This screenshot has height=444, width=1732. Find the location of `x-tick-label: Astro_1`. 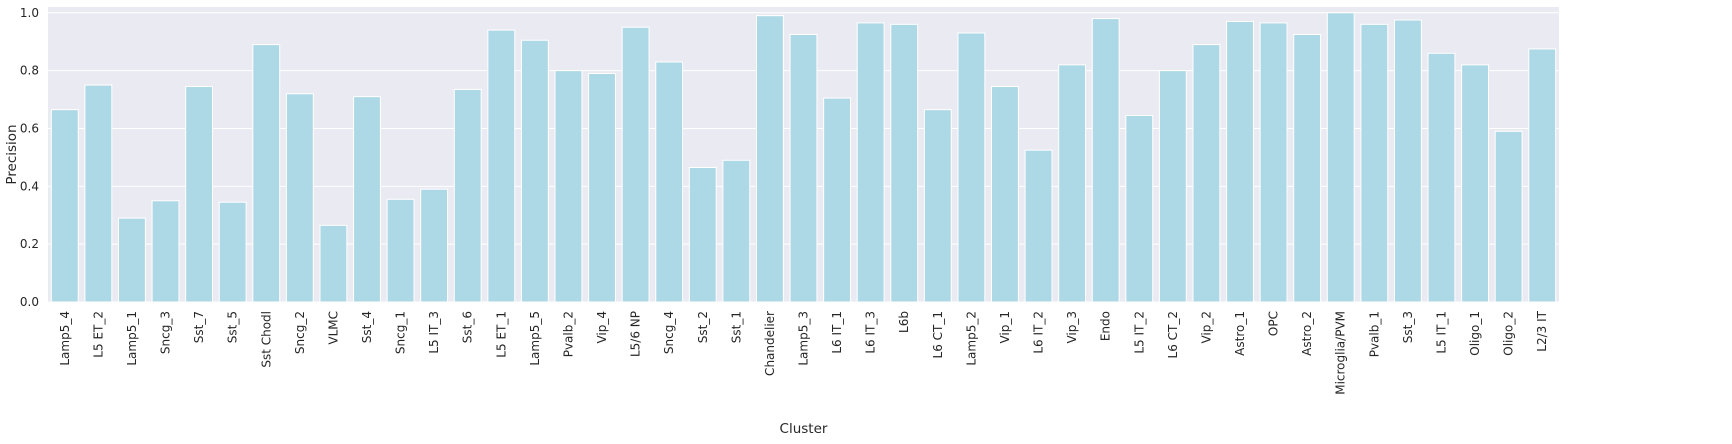

x-tick-label: Astro_1 is located at coordinates (1240, 333).